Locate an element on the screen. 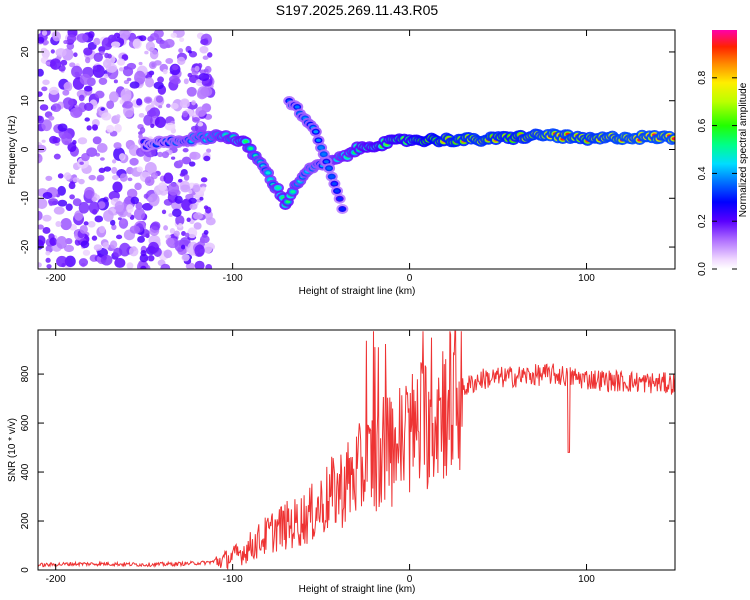 The width and height of the screenshot is (750, 600). spectrogram-y-tick-label: 20 is located at coordinates (25, 52).